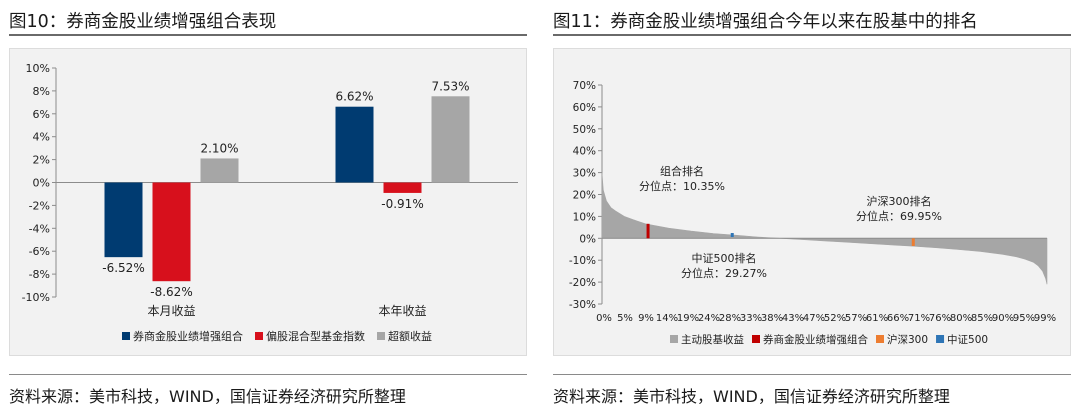 The width and height of the screenshot is (1080, 413). What do you see at coordinates (724, 258) in the screenshot?
I see `ranking-annotation: 中证500排名` at bounding box center [724, 258].